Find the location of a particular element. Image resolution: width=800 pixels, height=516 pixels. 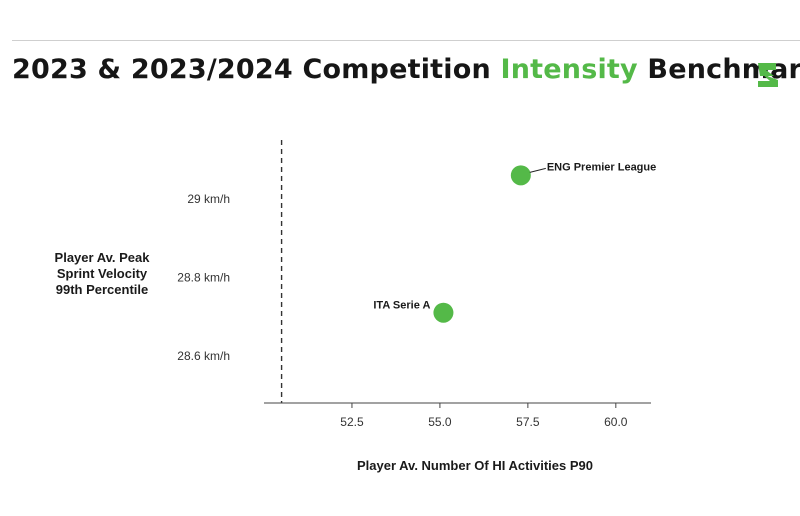

y-tick-label: 29 km/h is located at coordinates (208, 199).